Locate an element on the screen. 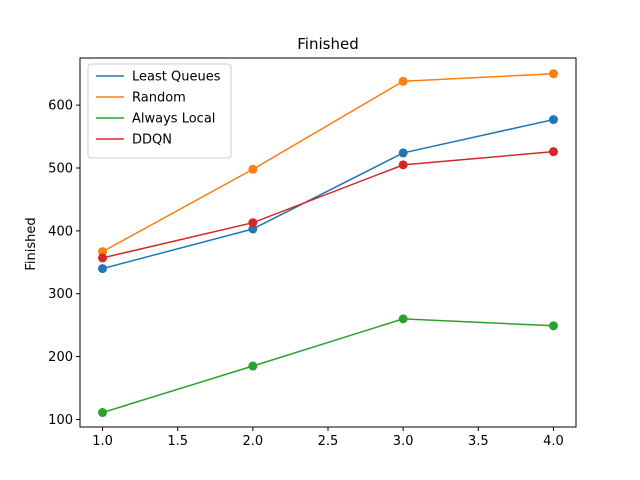 The height and width of the screenshot is (480, 640). chart-title: Finished is located at coordinates (327, 44).